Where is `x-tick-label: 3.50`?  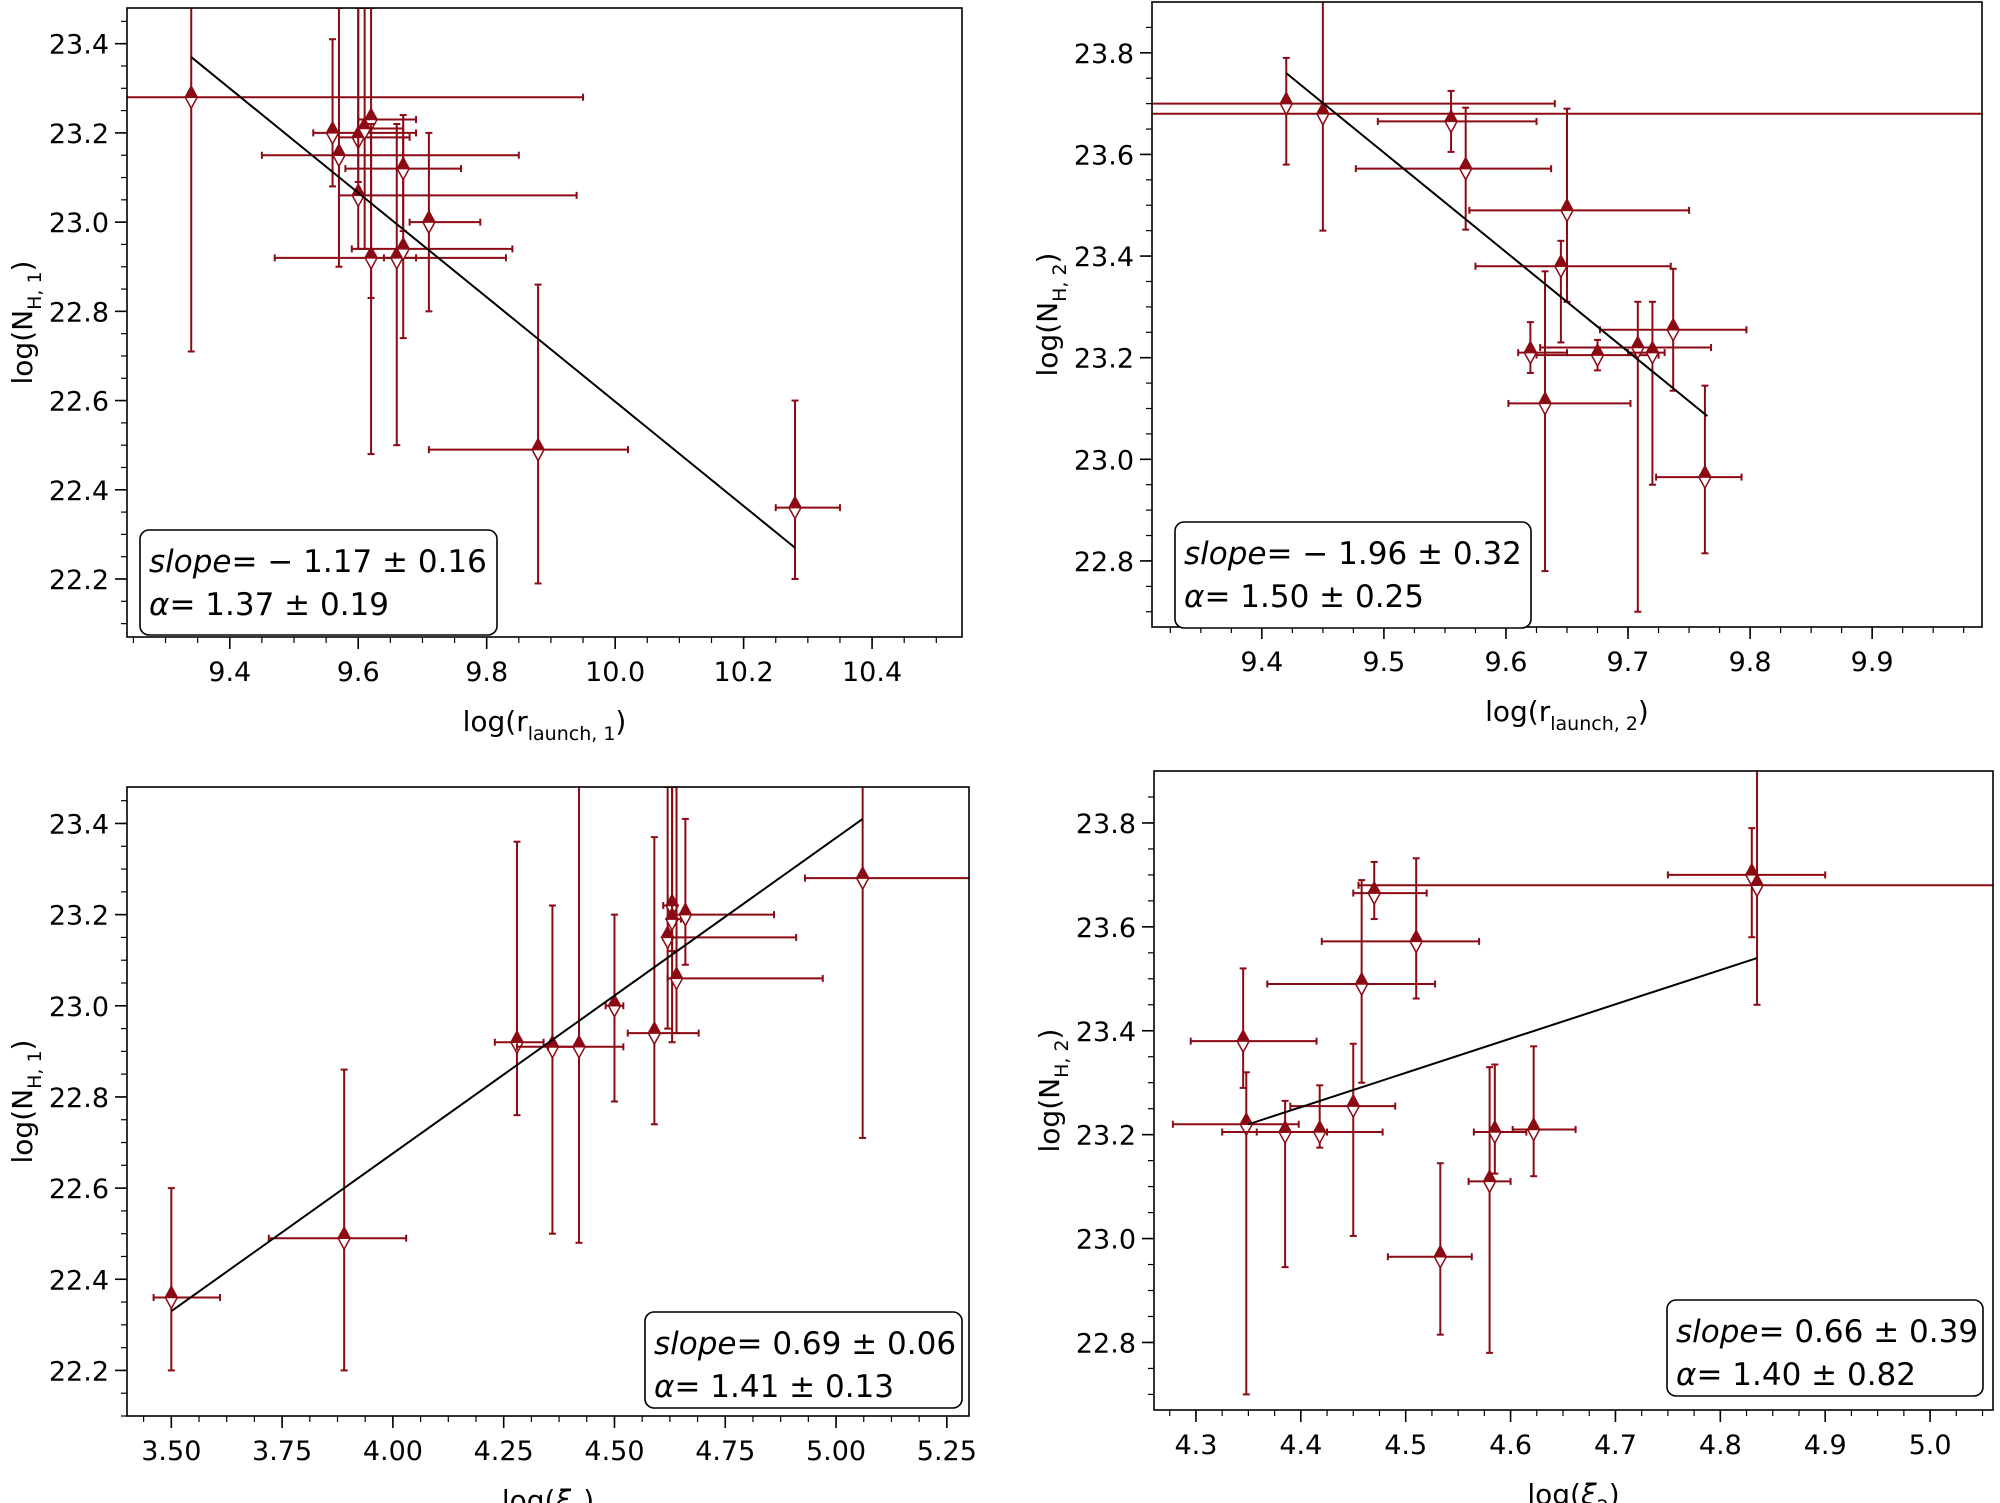 x-tick-label: 3.50 is located at coordinates (171, 1451).